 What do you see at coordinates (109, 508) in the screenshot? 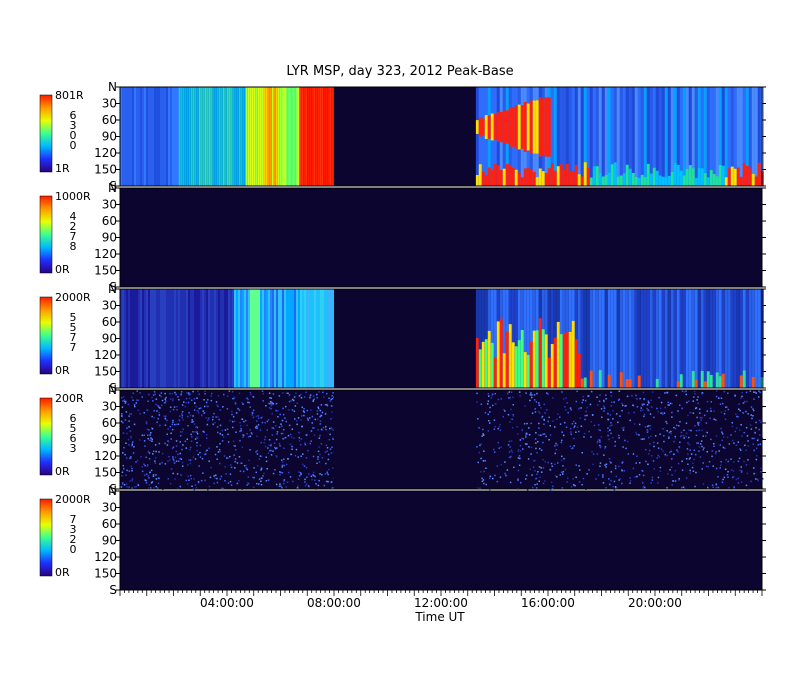
I see `y-tick-label: 30` at bounding box center [109, 508].